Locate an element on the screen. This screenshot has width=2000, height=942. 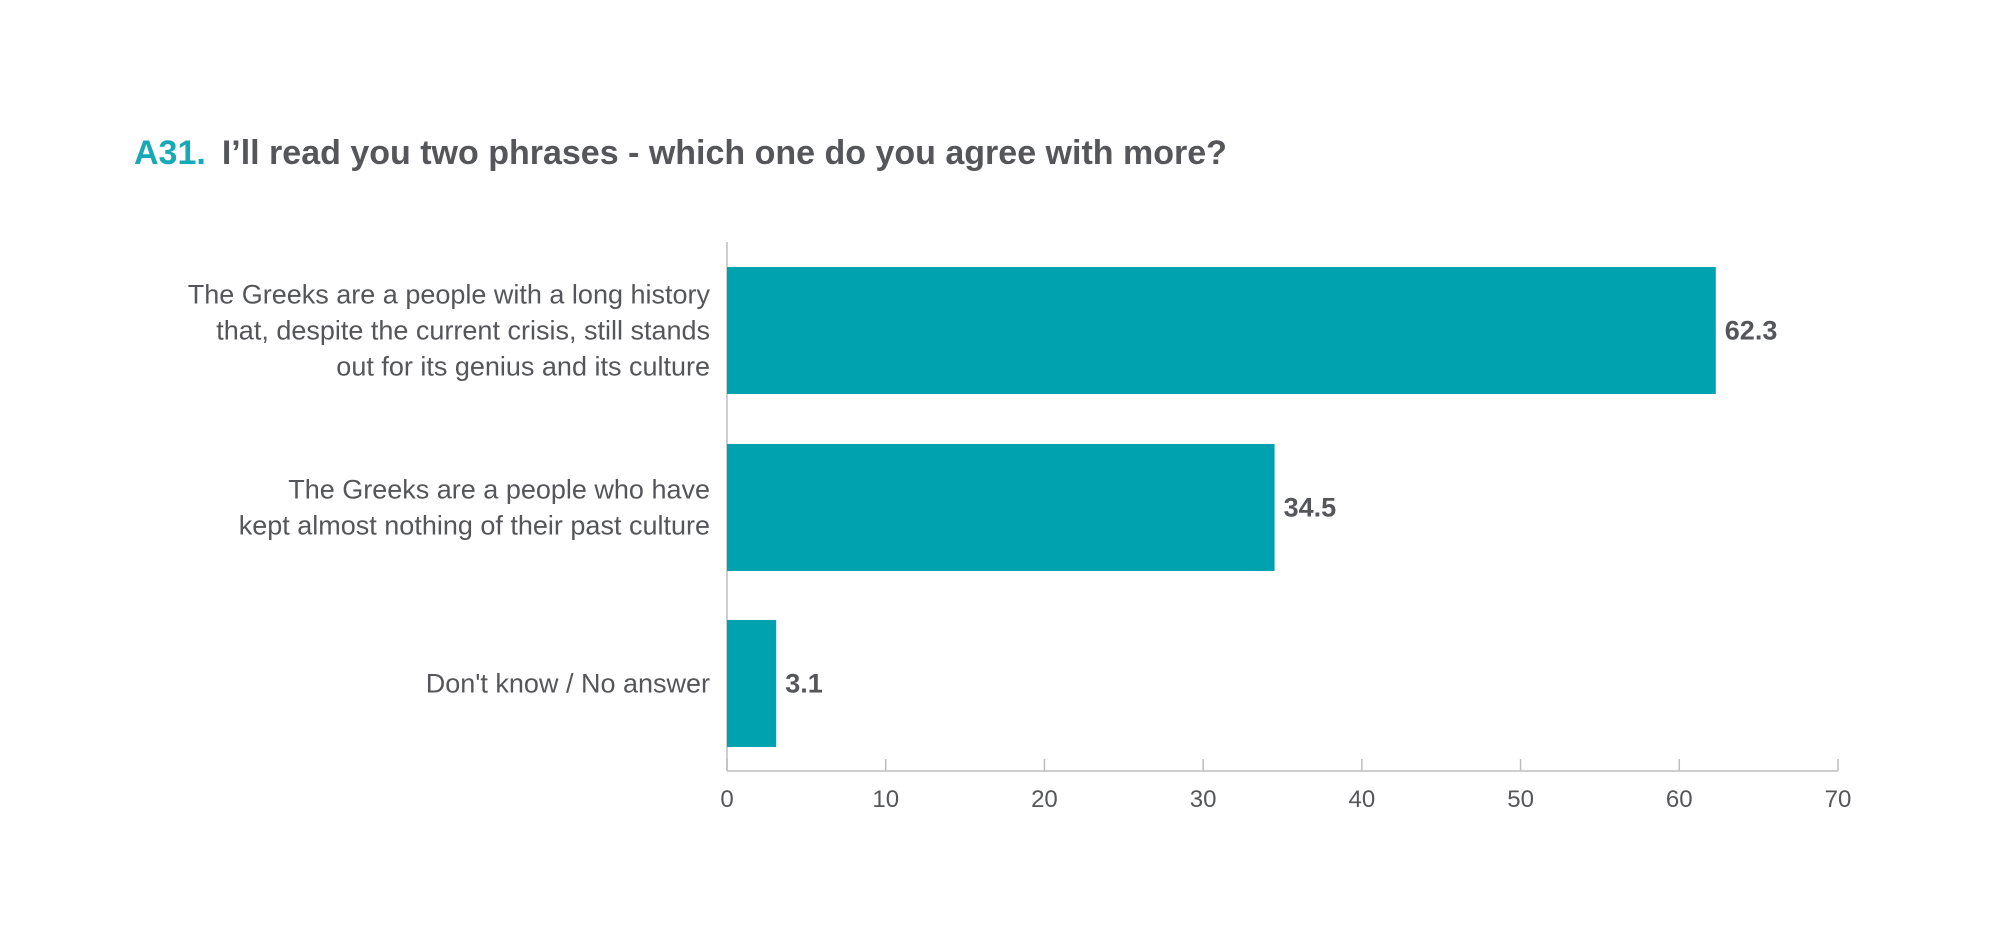
category-label: Don't know / No answer is located at coordinates (568, 684).